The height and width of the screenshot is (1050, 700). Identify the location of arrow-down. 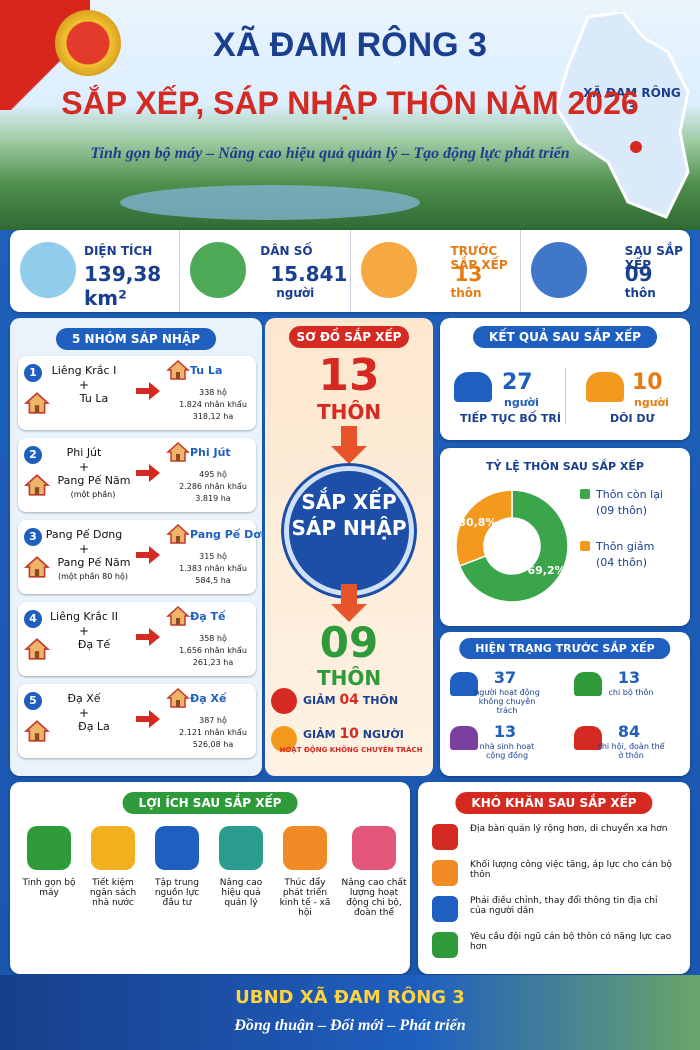
(349, 603).